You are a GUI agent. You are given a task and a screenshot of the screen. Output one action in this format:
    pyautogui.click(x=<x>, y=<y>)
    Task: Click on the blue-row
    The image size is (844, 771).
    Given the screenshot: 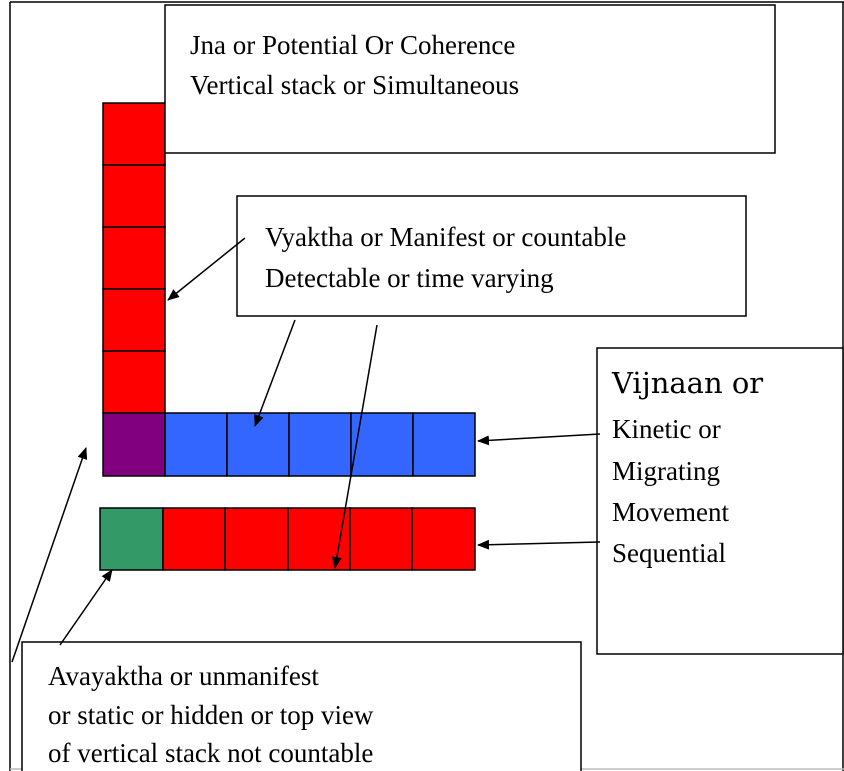 What is the action you would take?
    pyautogui.click(x=289, y=444)
    